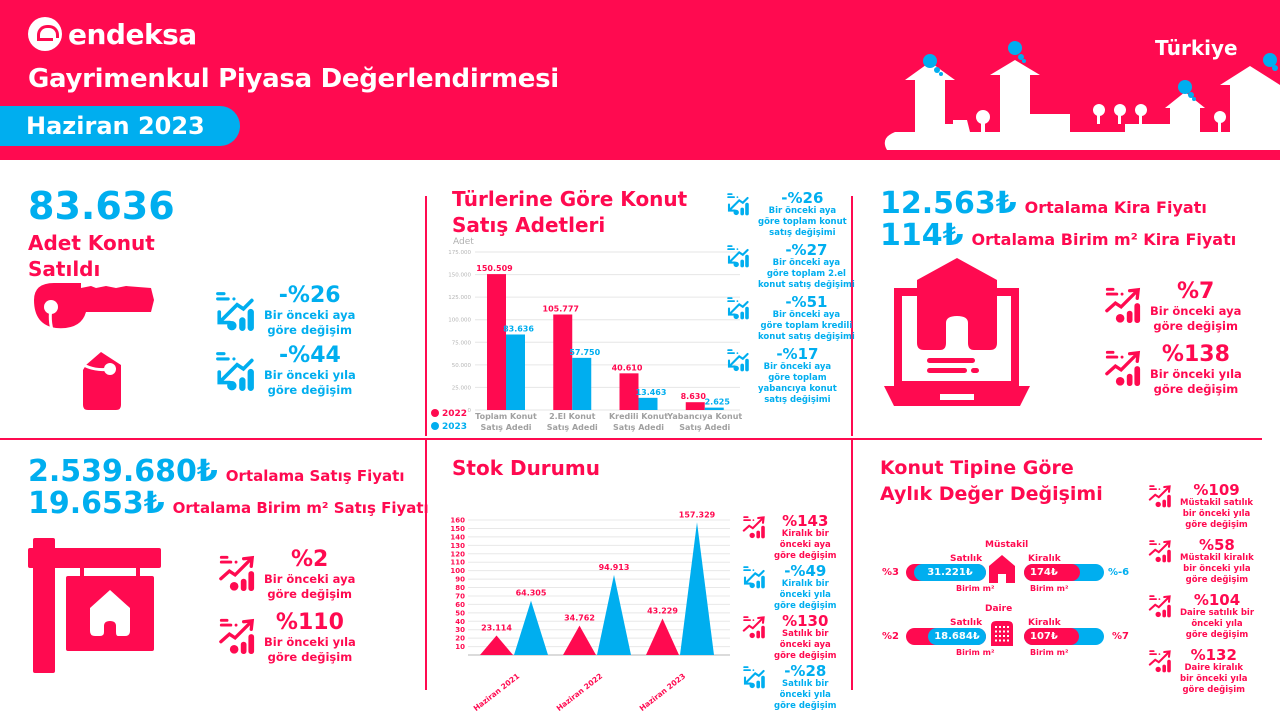 Image resolution: width=1280 pixels, height=720 pixels. What do you see at coordinates (497, 691) in the screenshot?
I see `x-tick-label: Haziran 2021` at bounding box center [497, 691].